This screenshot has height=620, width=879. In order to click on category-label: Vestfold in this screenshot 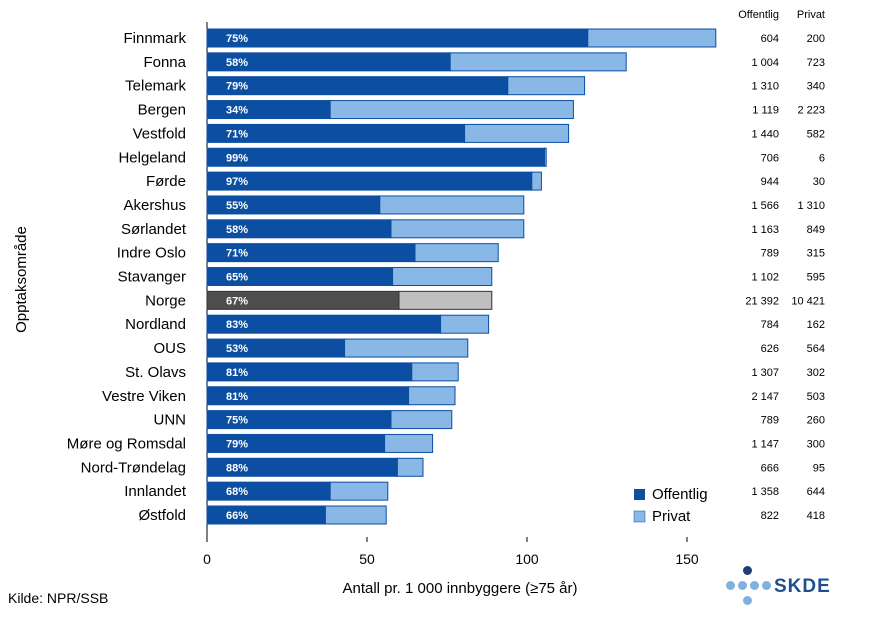, I will do `click(159, 133)`.